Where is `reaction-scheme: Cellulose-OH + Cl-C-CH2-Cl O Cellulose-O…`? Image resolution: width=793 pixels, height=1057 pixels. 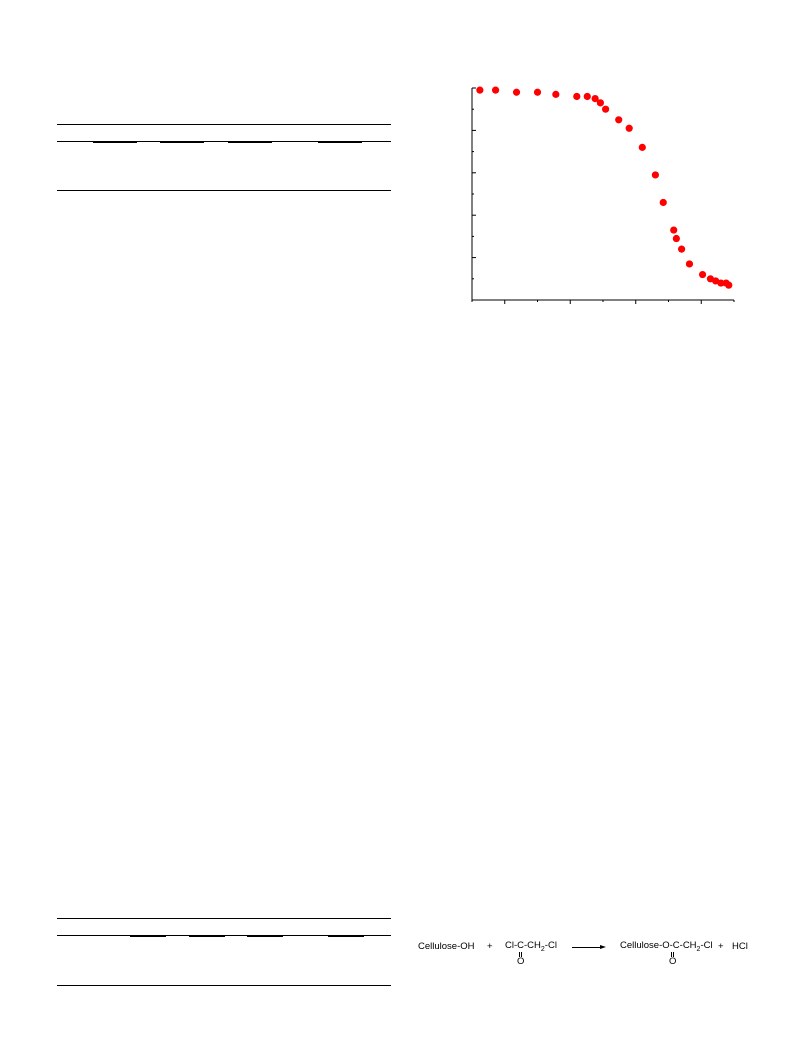 reaction-scheme: Cellulose-OH + Cl-C-CH2-Cl O Cellulose-O… is located at coordinates (590, 955).